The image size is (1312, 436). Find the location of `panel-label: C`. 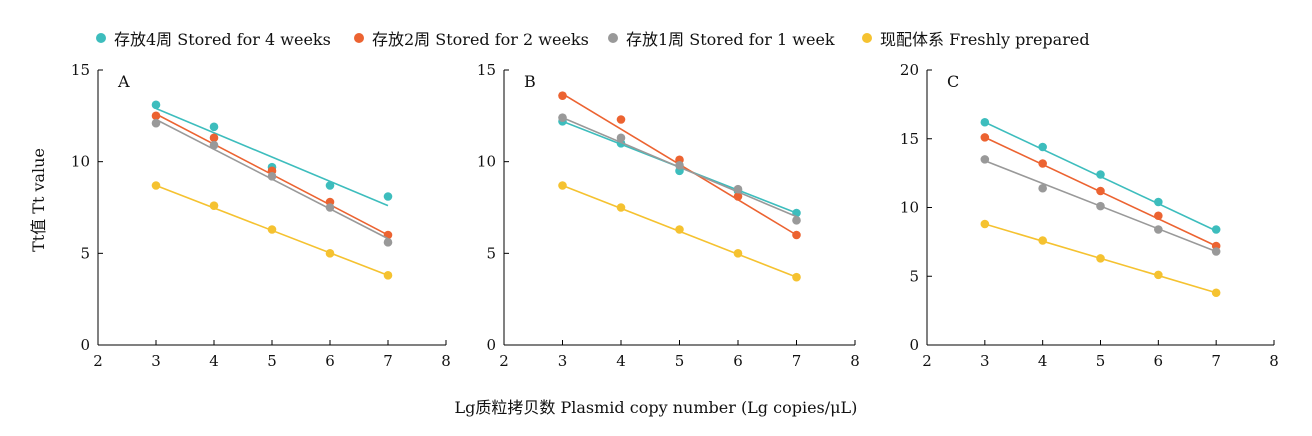

panel-label: C is located at coordinates (953, 81).